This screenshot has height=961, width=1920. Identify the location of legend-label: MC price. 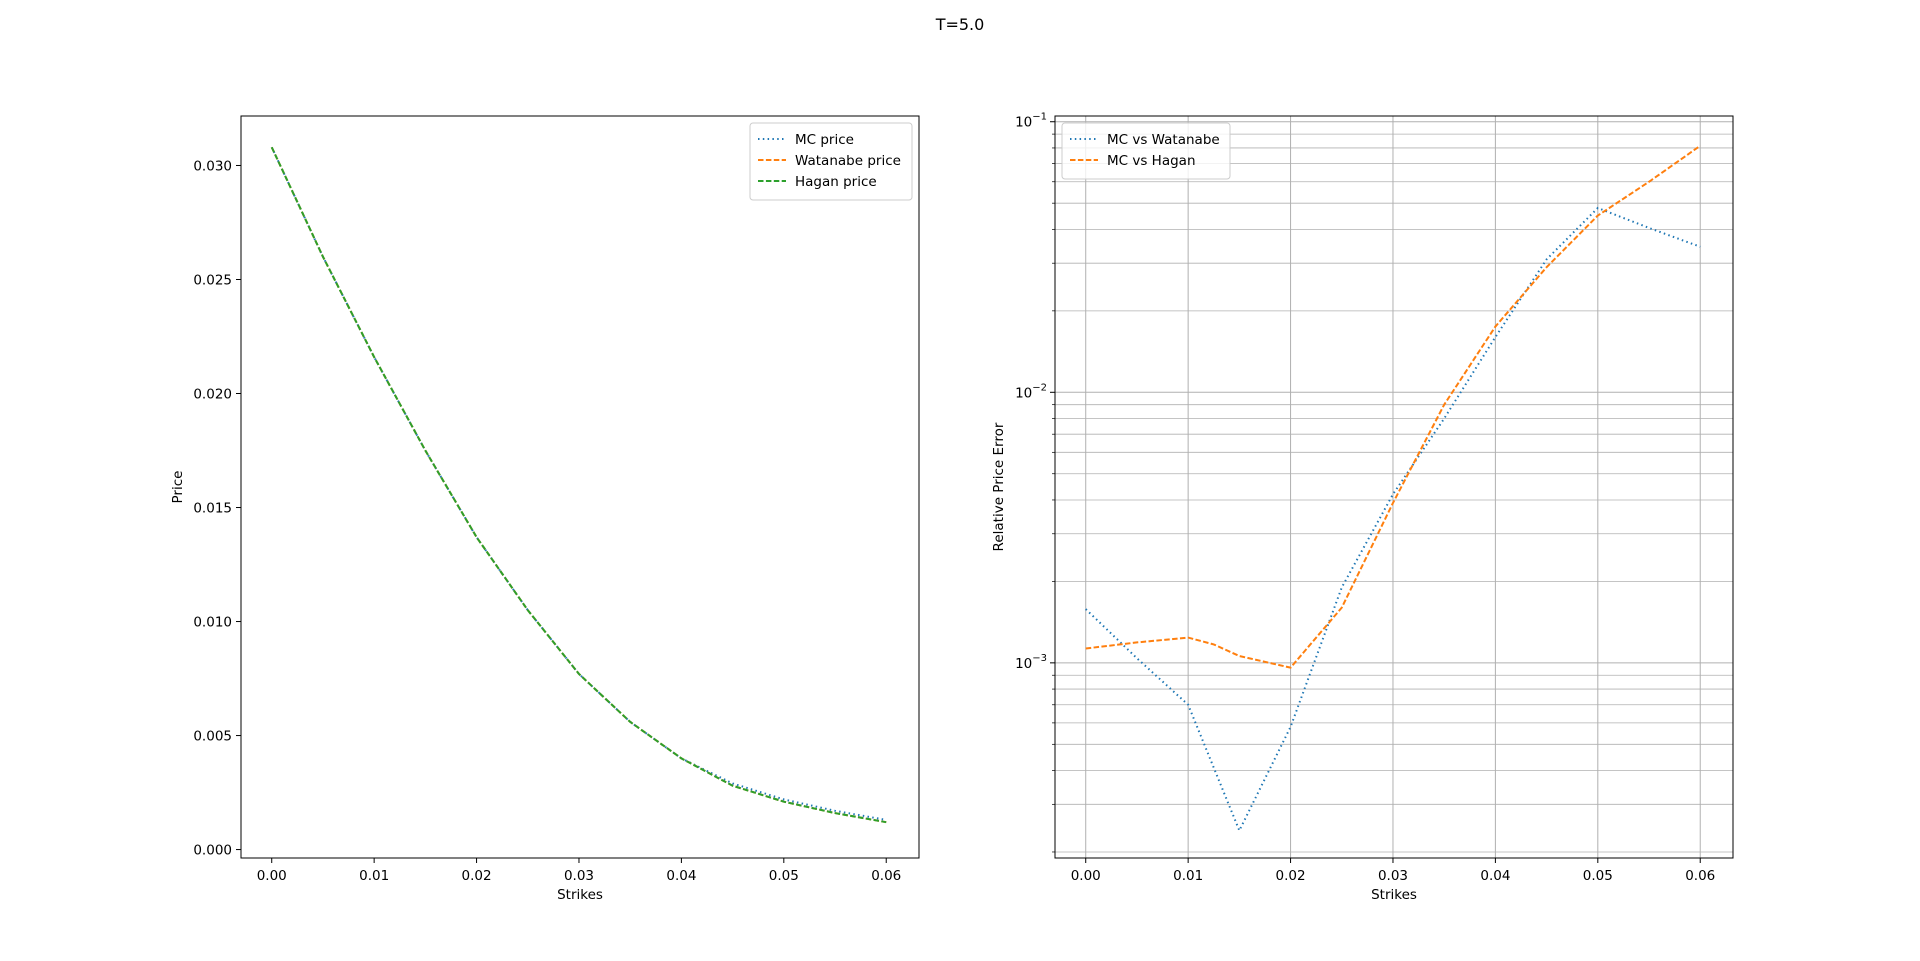
(824, 140).